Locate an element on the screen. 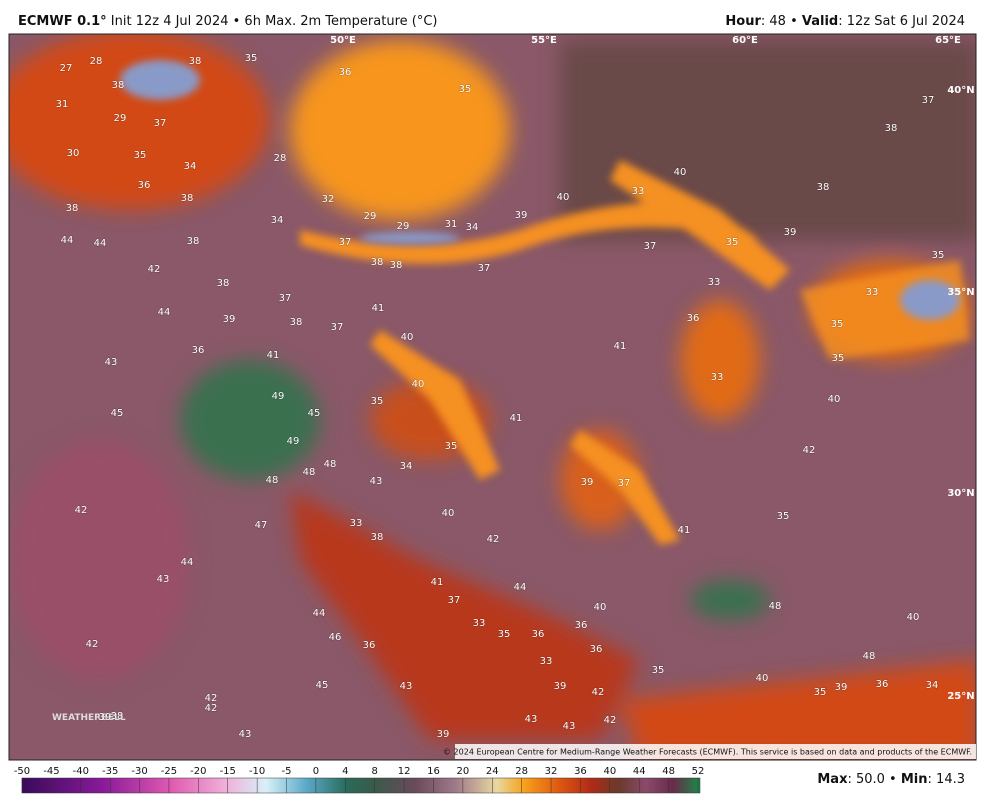 This screenshot has width=984, height=808. temperature-label: 31 is located at coordinates (62, 104).